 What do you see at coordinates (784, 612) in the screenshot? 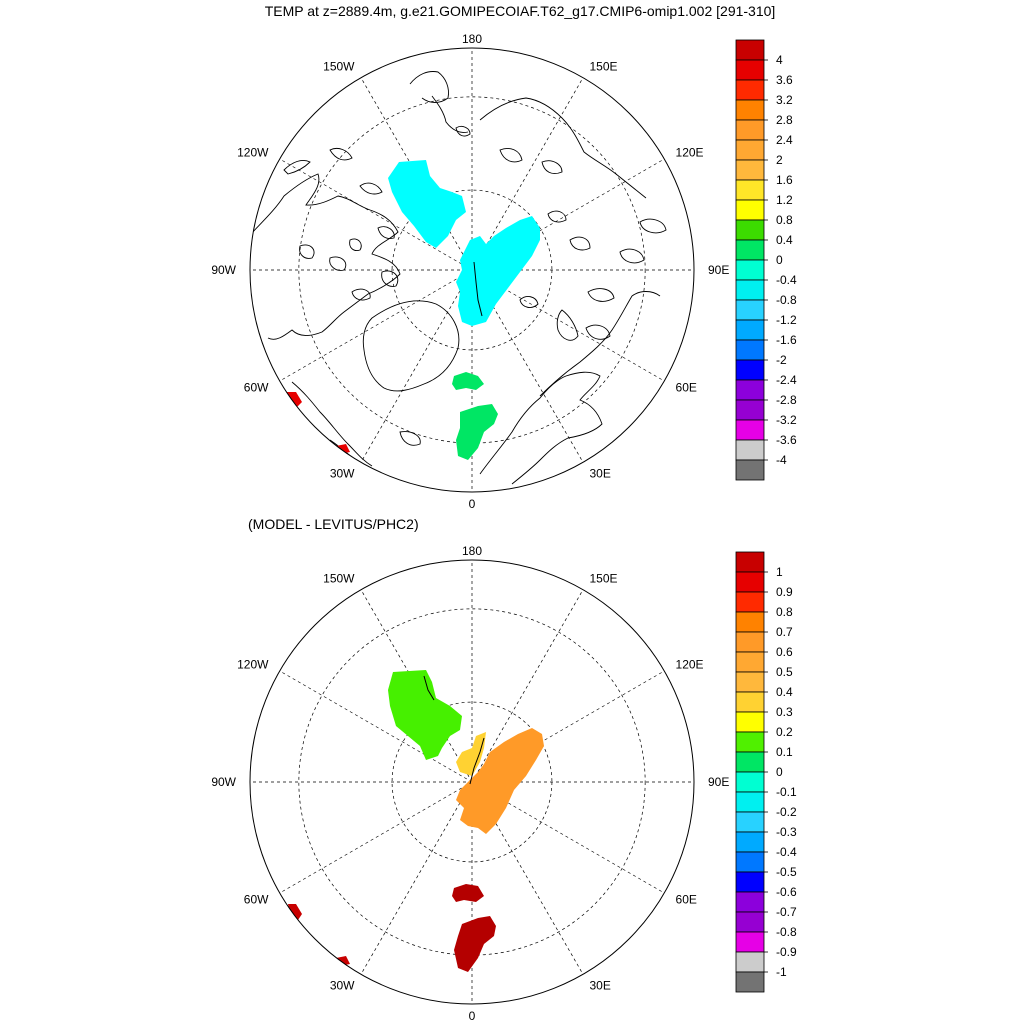
I see `bottom-colorbar-tick-label-2: 0.8` at bounding box center [784, 612].